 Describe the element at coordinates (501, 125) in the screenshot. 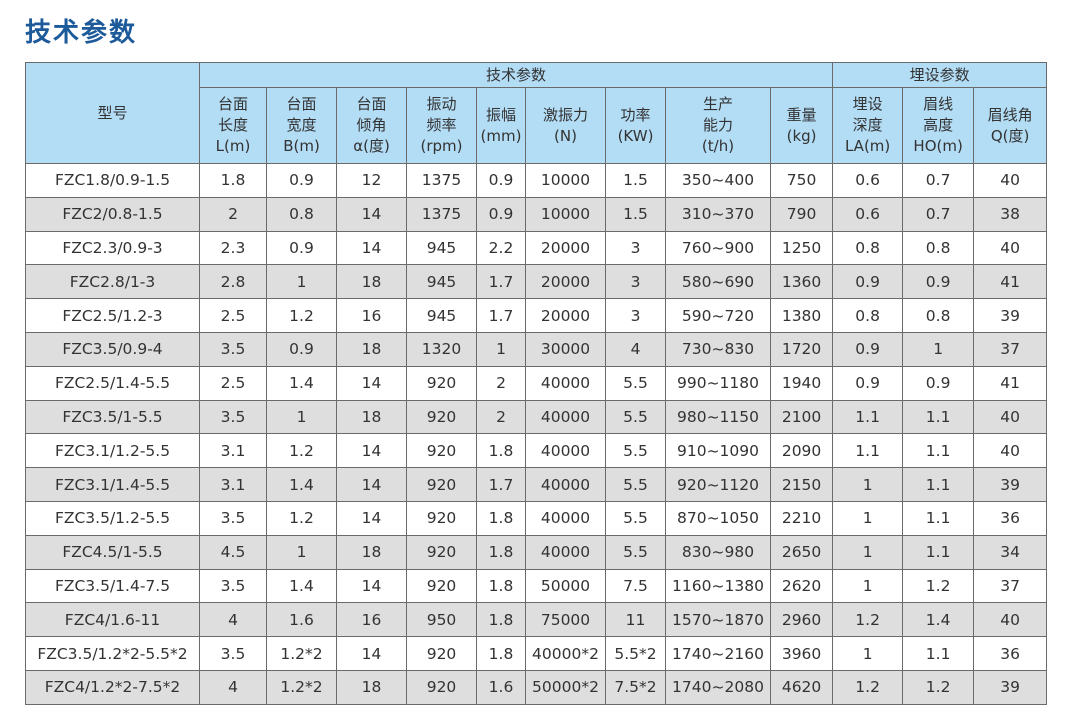

I see `column-header: 振幅 (mm)` at that location.